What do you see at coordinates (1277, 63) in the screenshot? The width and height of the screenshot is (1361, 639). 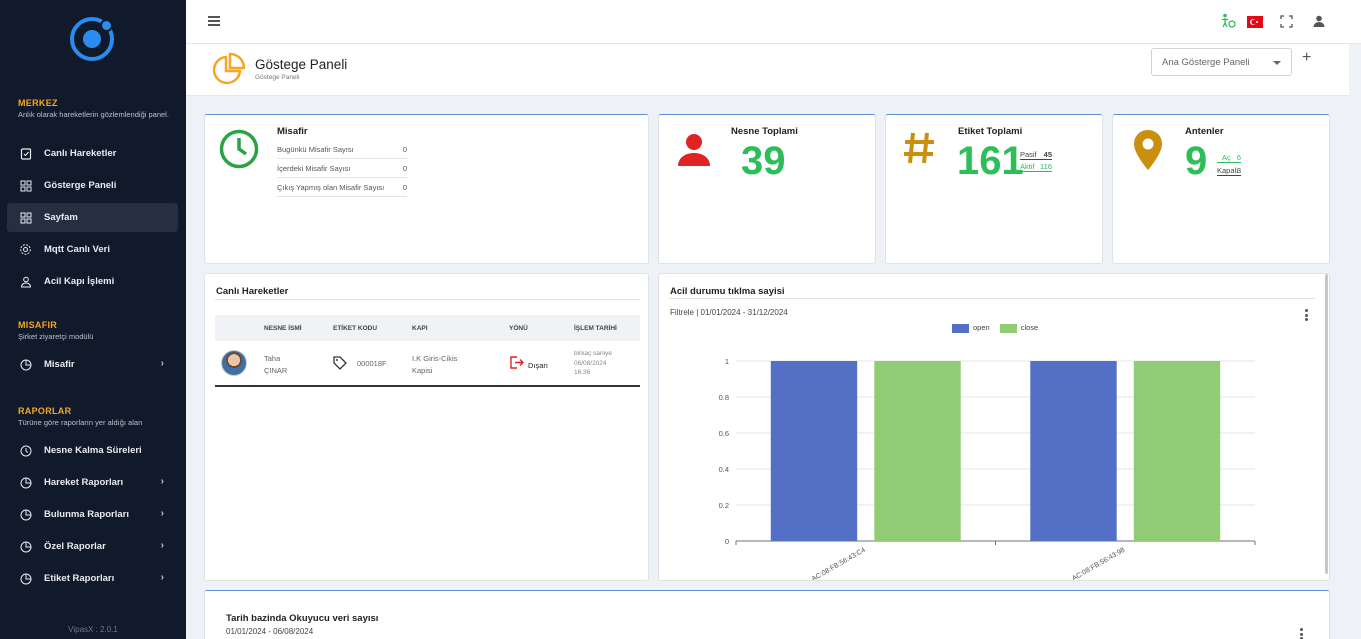 I see `caret-down-icon` at bounding box center [1277, 63].